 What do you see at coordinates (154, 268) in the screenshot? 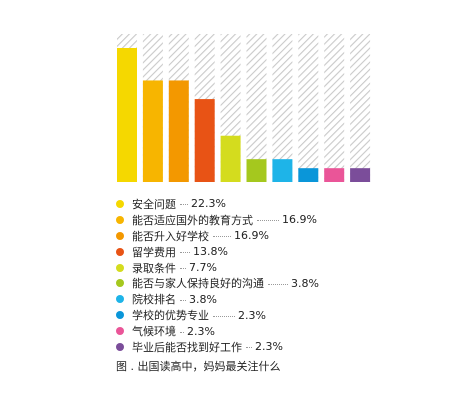
I see `legend-label: 录取条件` at bounding box center [154, 268].